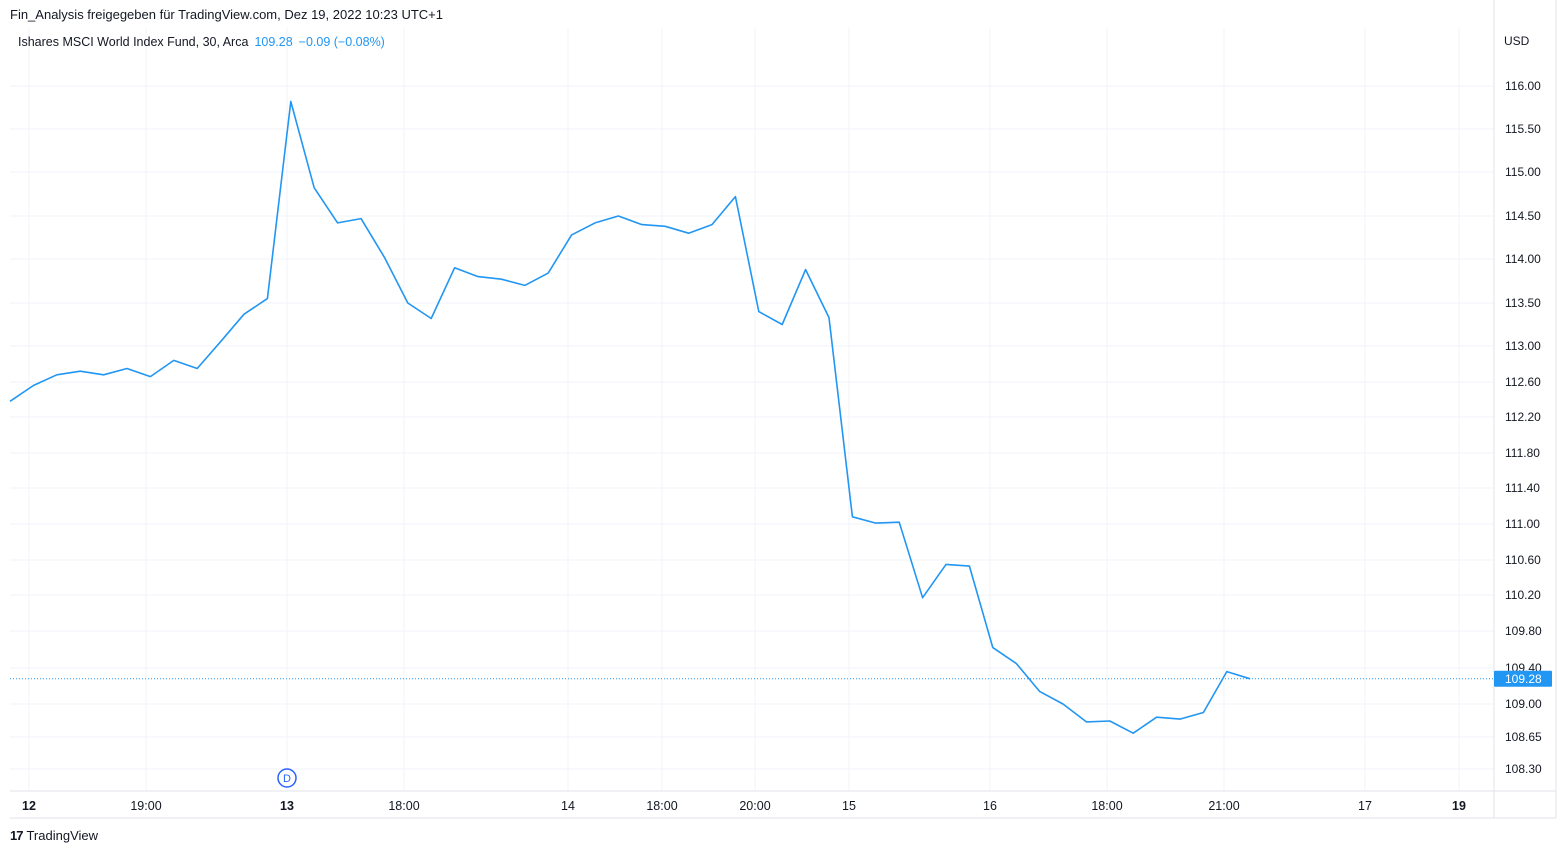 The image size is (1566, 854). Describe the element at coordinates (1523, 86) in the screenshot. I see `y-tick-label: 116.00` at that location.